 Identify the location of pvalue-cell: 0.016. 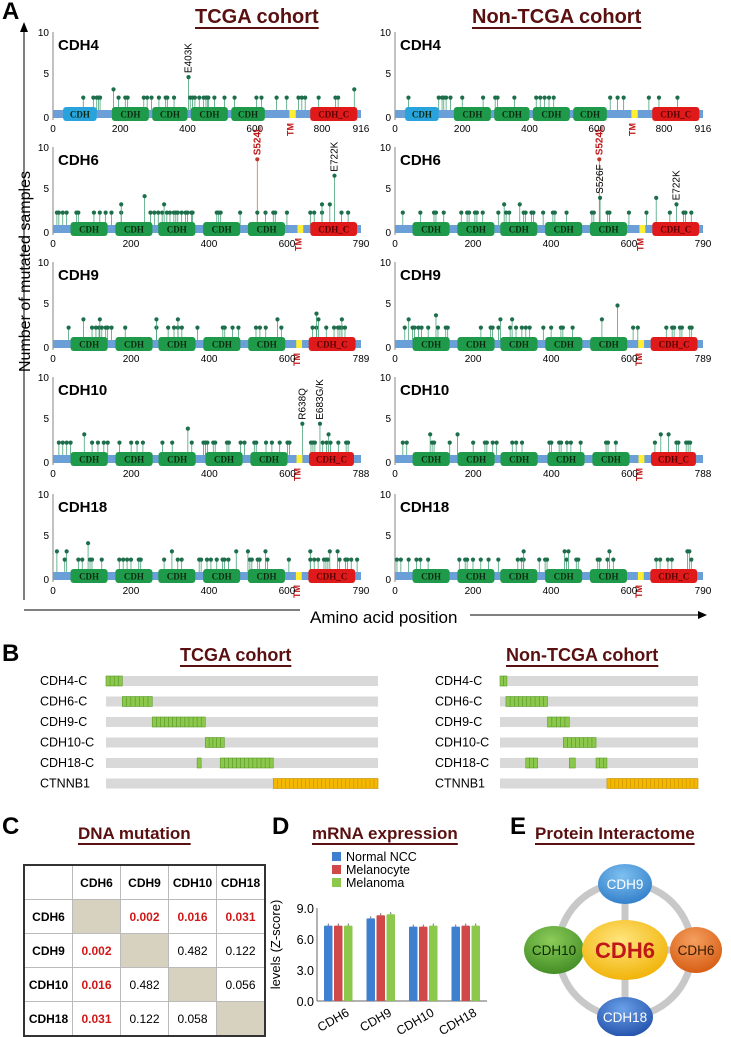
(96, 984).